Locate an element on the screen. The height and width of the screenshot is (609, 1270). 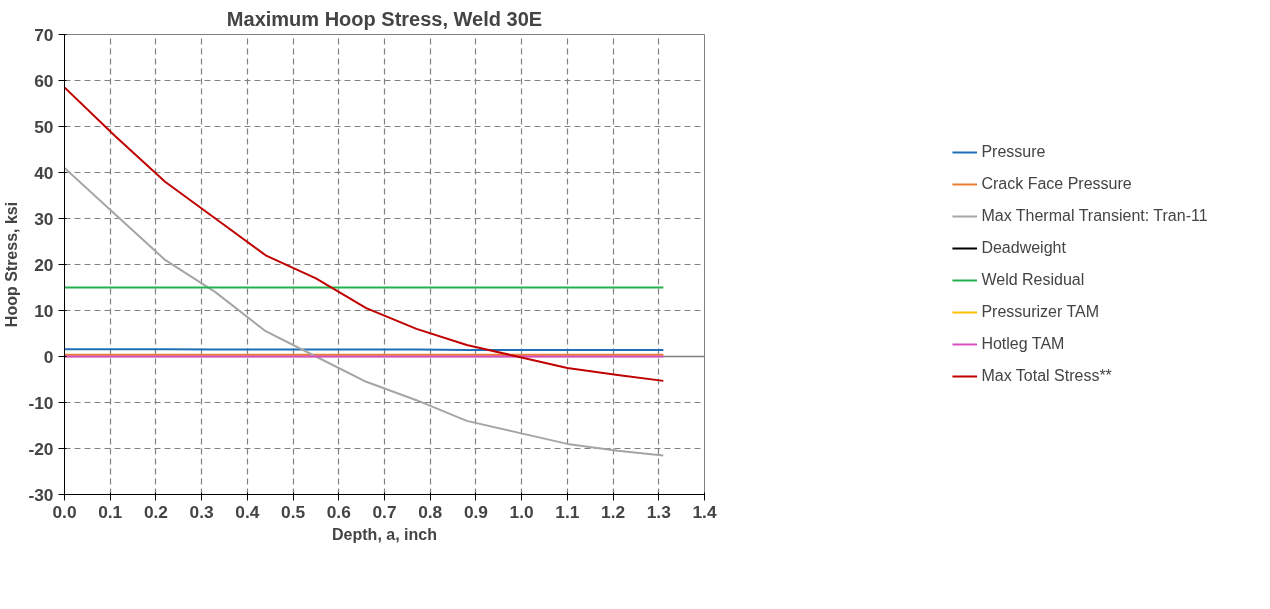
y-tick-label: 40 is located at coordinates (44, 172).